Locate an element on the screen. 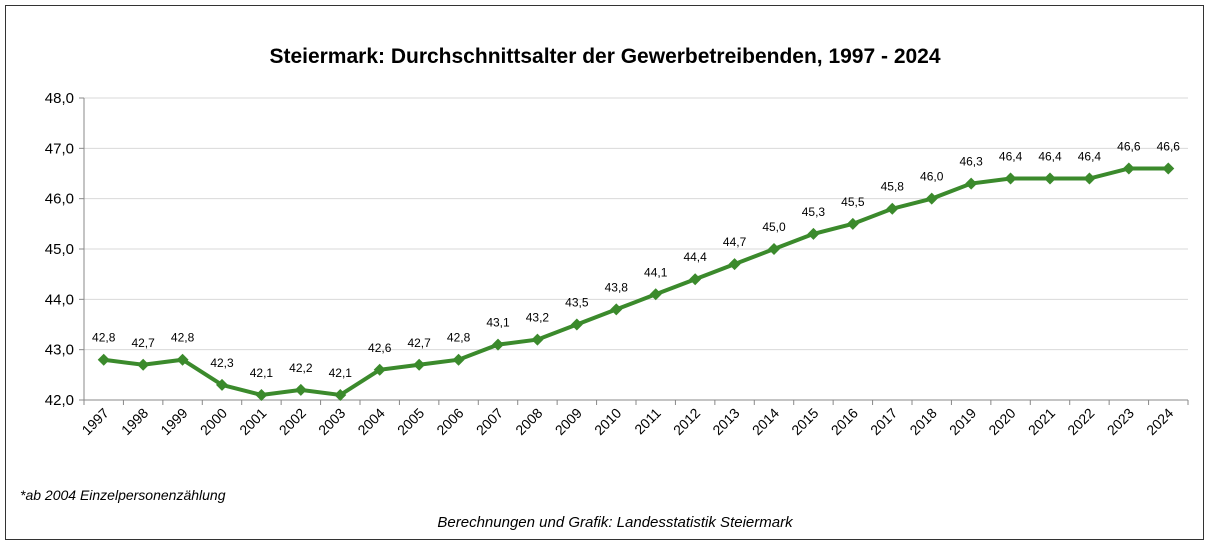  data-label: 44,1 is located at coordinates (656, 272).